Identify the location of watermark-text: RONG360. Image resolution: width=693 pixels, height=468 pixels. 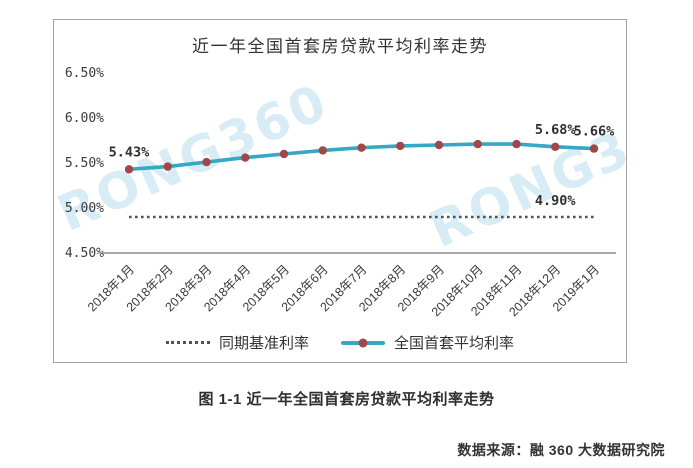
(523, 173).